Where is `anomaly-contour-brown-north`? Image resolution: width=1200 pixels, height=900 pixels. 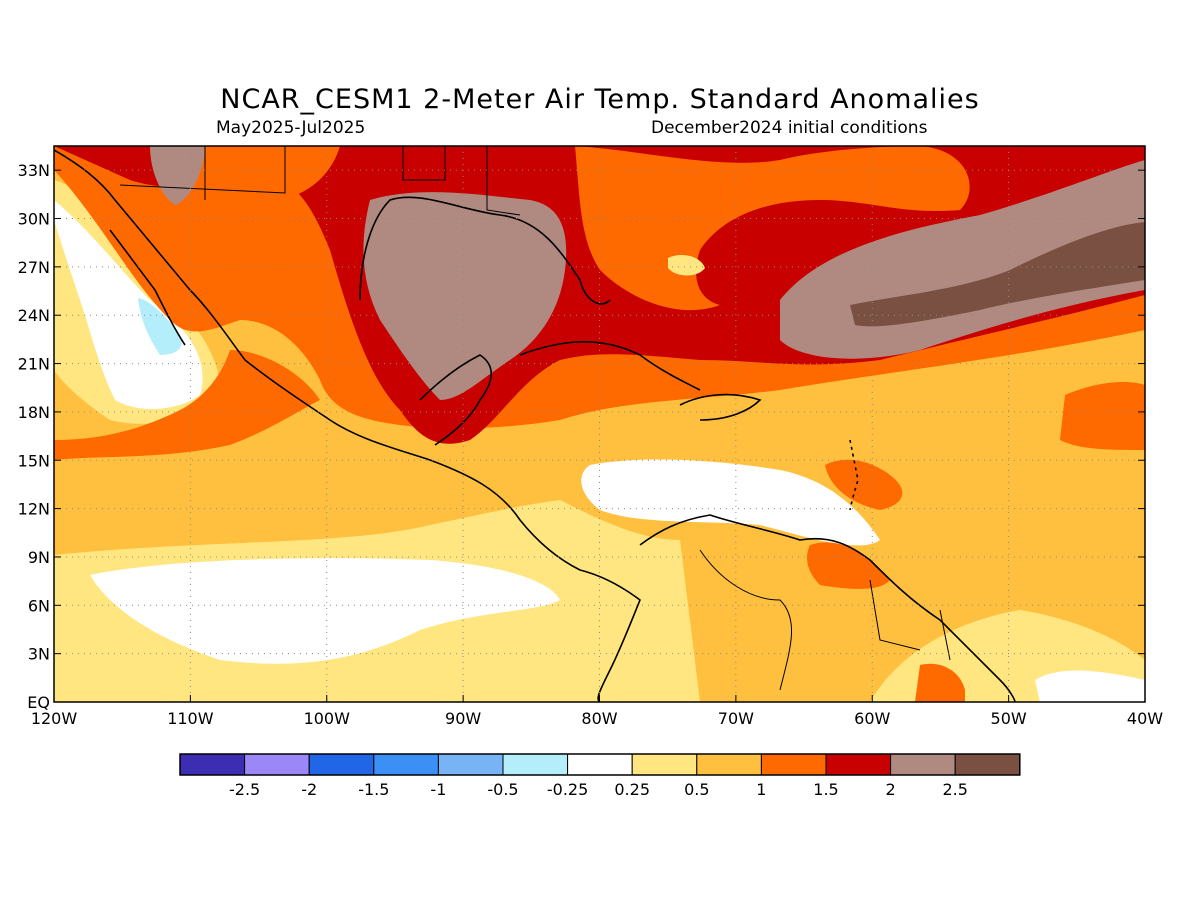
anomaly-contour-brown-north is located at coordinates (177, 175).